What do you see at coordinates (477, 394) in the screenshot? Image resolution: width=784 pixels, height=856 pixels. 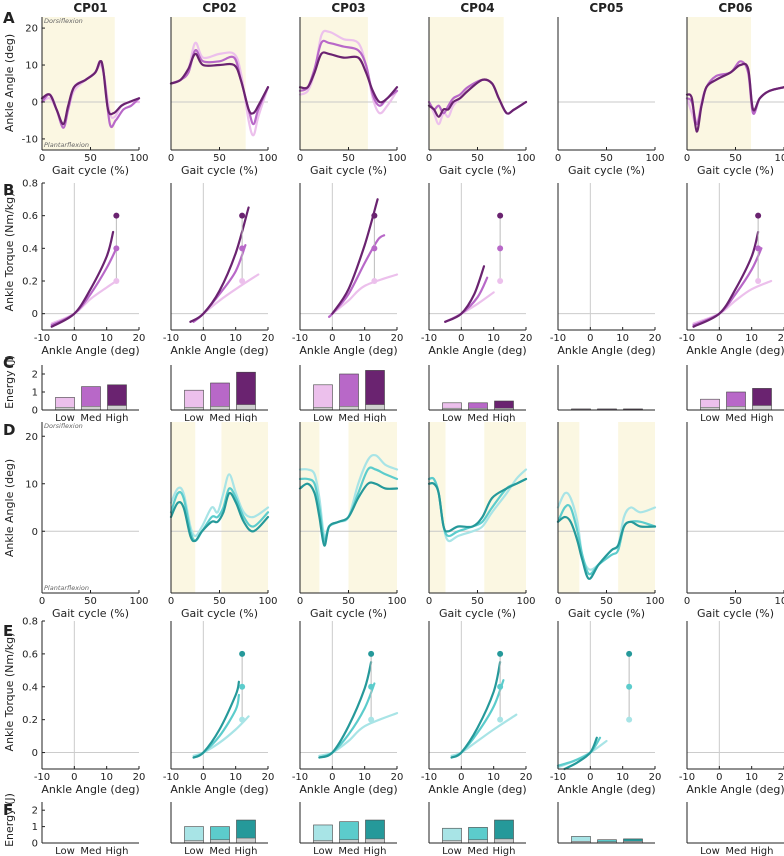 I see `row-c-col4-panel: Low Med High` at bounding box center [477, 394].